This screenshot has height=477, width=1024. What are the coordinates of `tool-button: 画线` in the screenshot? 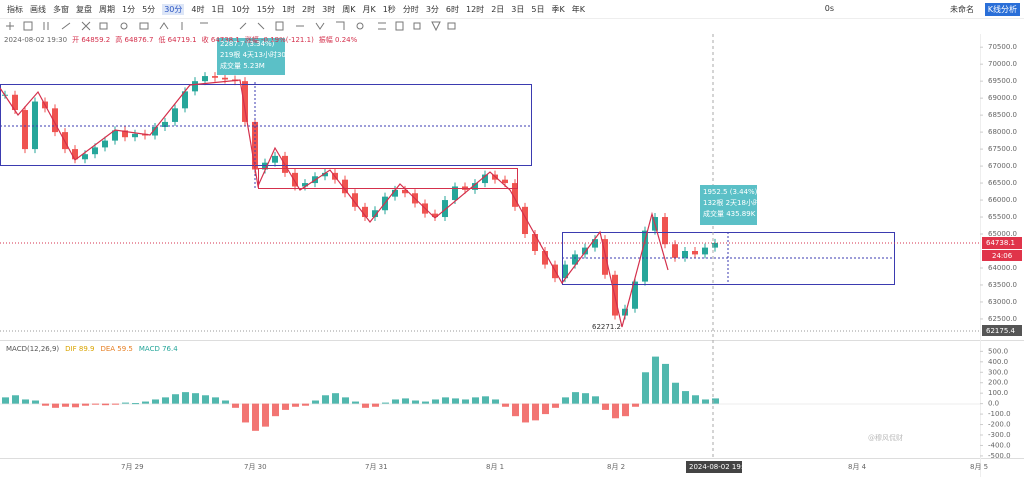 It's located at (38, 9).